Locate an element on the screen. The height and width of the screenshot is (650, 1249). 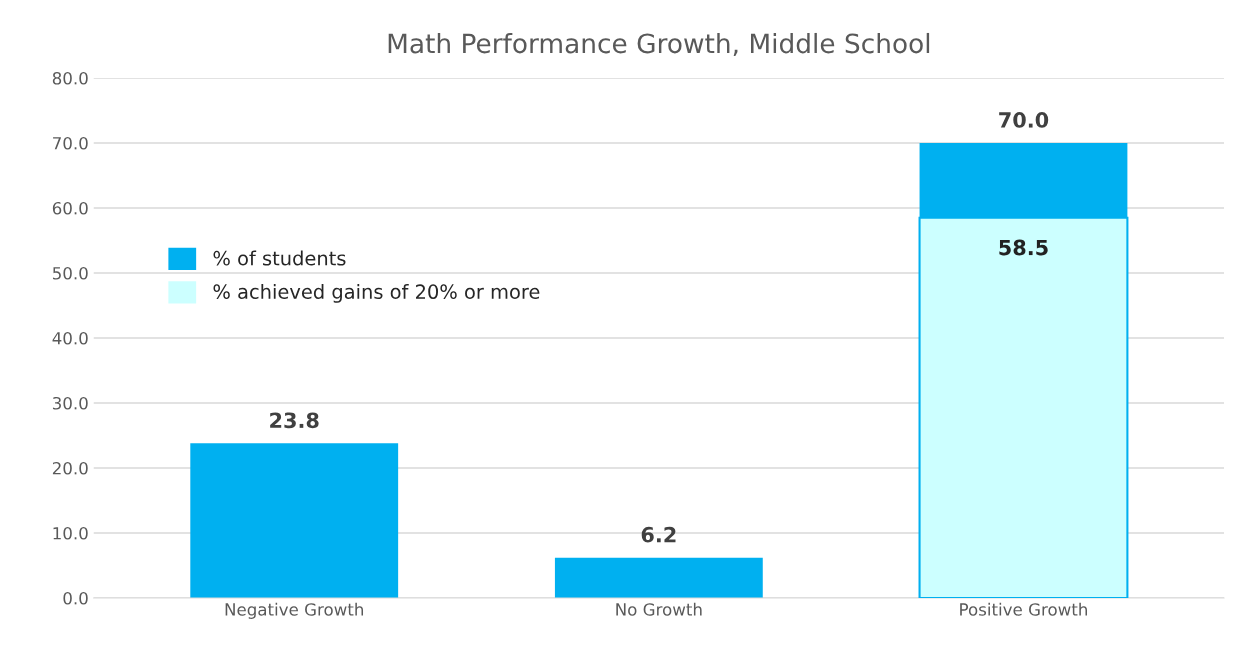
y-tick-label: 50.0 is located at coordinates (70, 273).